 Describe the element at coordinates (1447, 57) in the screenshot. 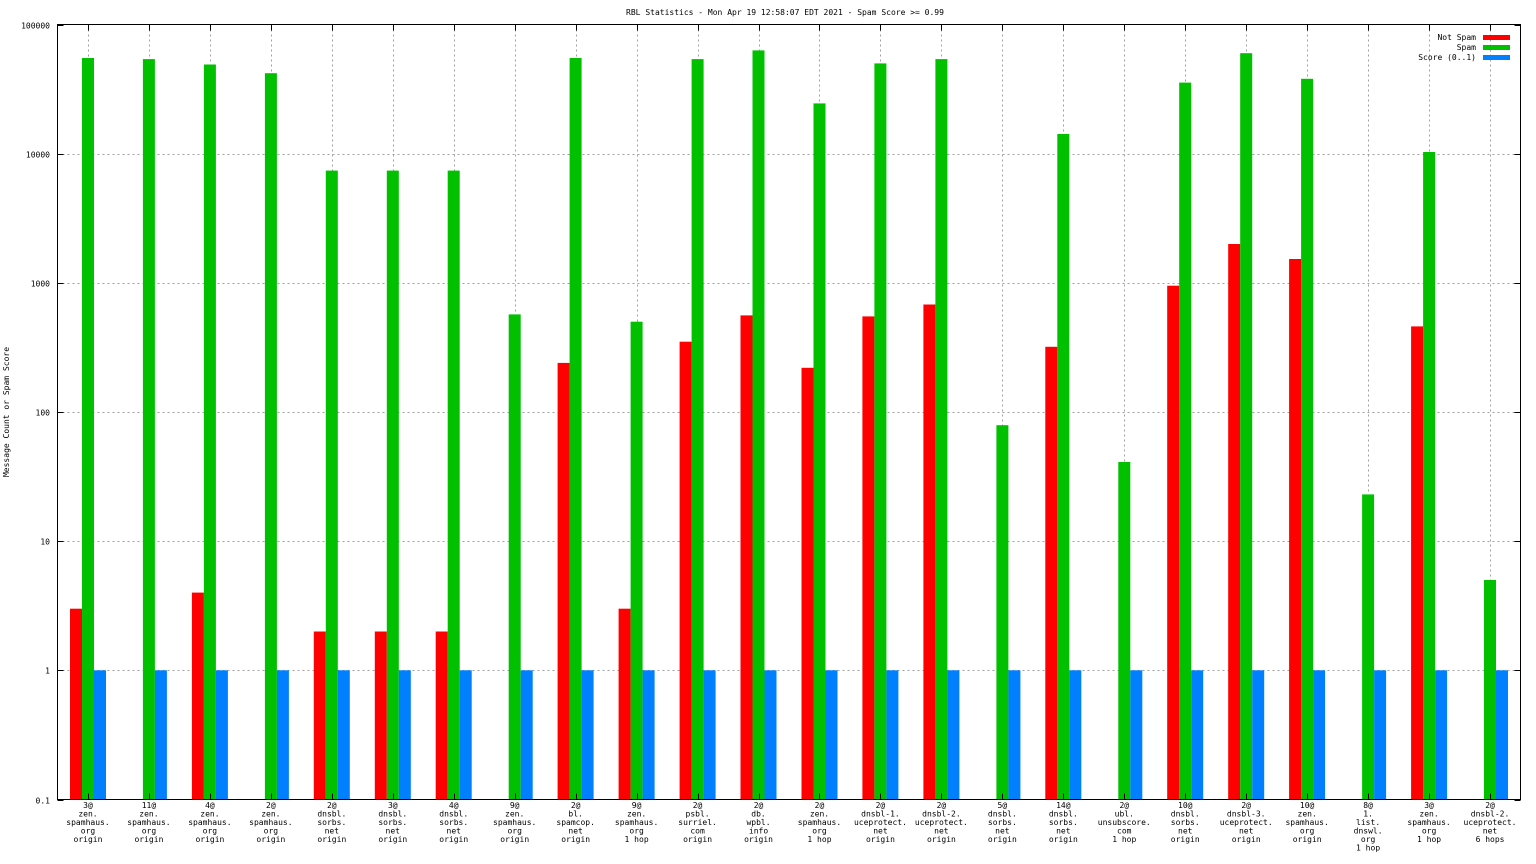

I see `legend-label: Score (0..1)` at that location.